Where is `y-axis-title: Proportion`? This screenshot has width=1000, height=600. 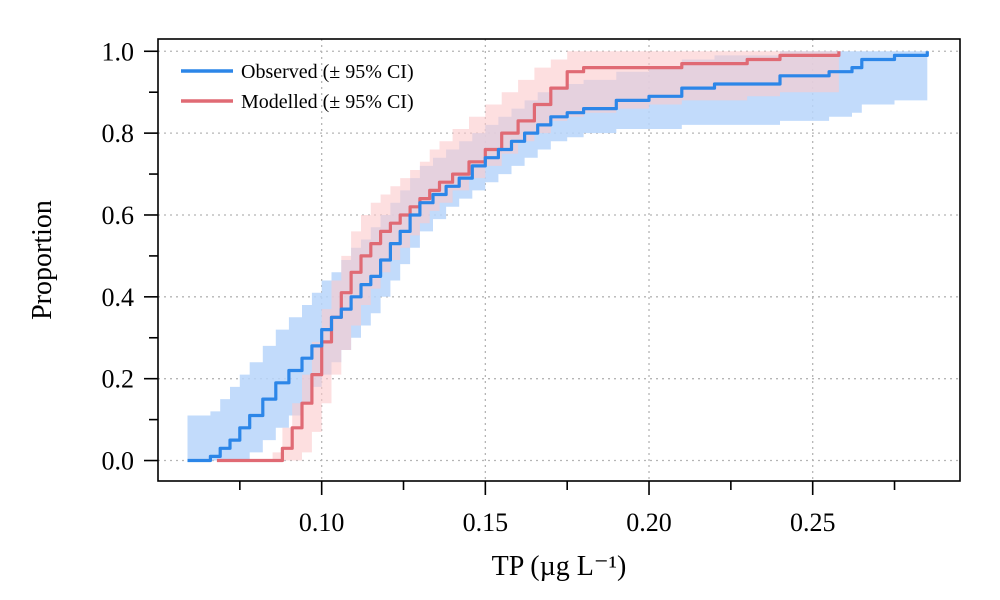
y-axis-title: Proportion is located at coordinates (42, 260).